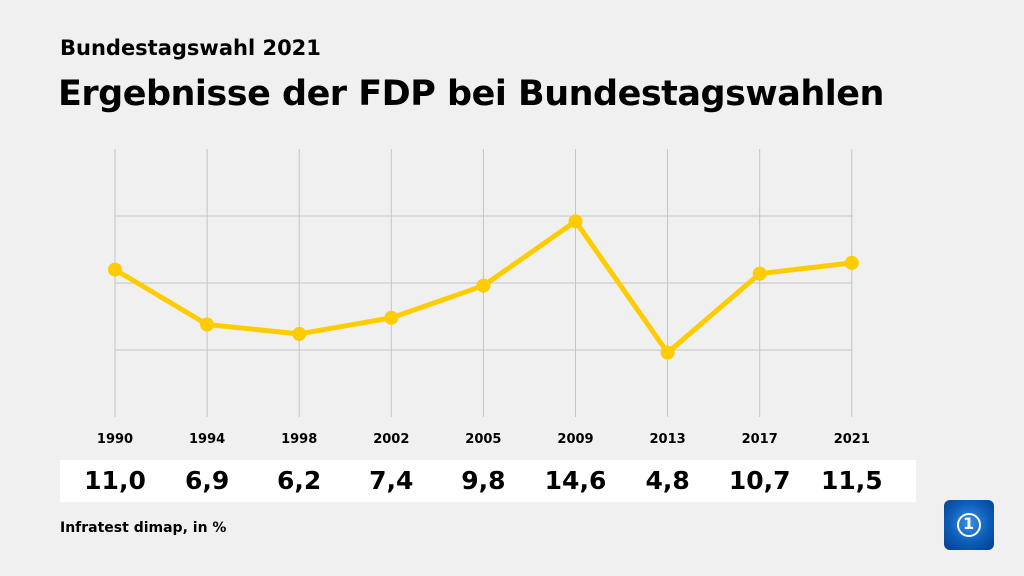  What do you see at coordinates (207, 439) in the screenshot?
I see `x-tick-label: 1994` at bounding box center [207, 439].